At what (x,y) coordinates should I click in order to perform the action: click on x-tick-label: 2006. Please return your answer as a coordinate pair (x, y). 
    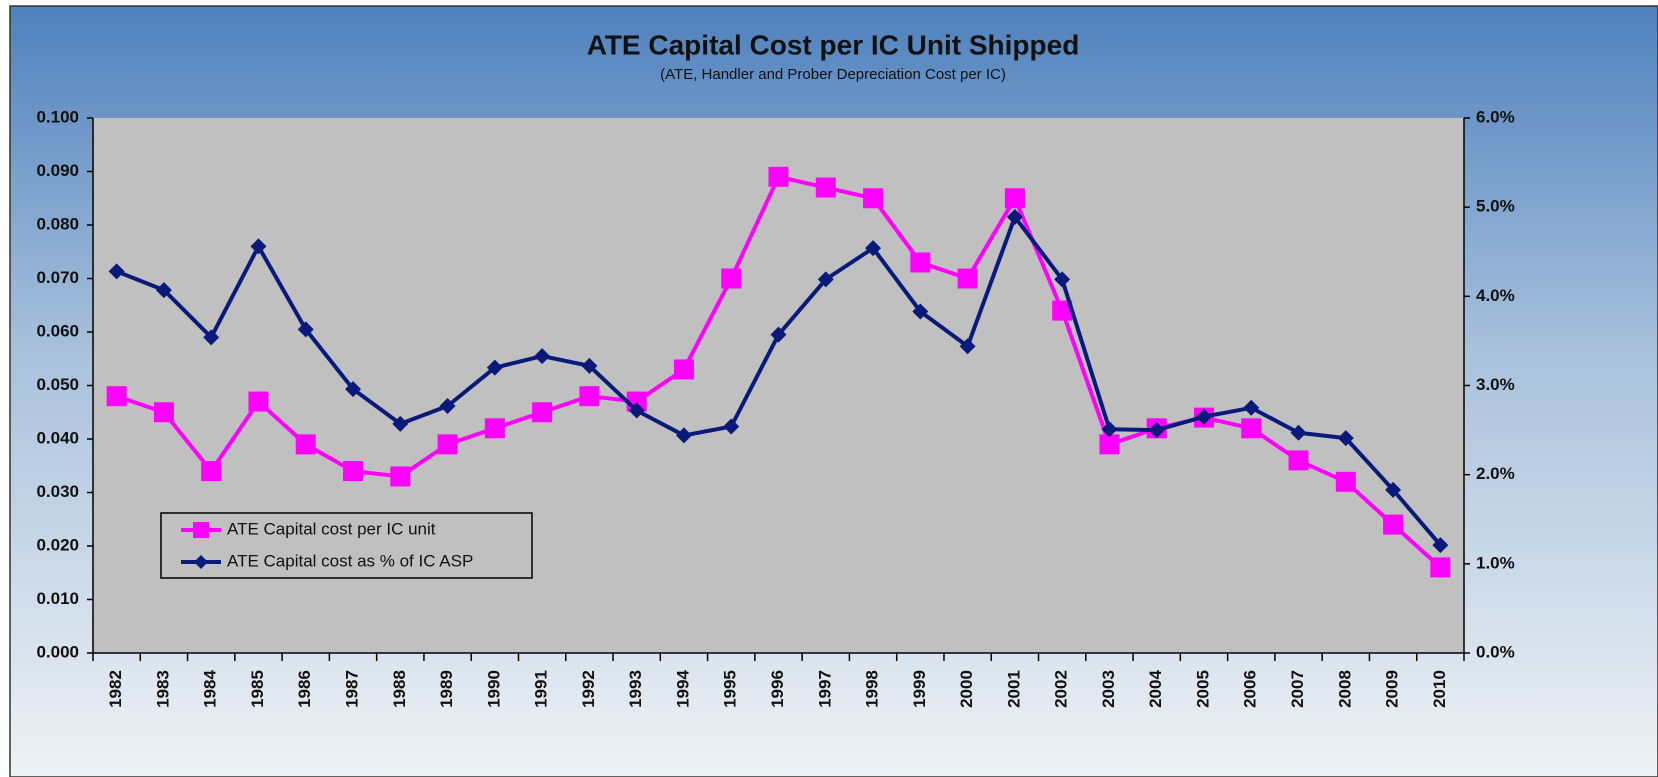
    Looking at the image, I should click on (1250, 689).